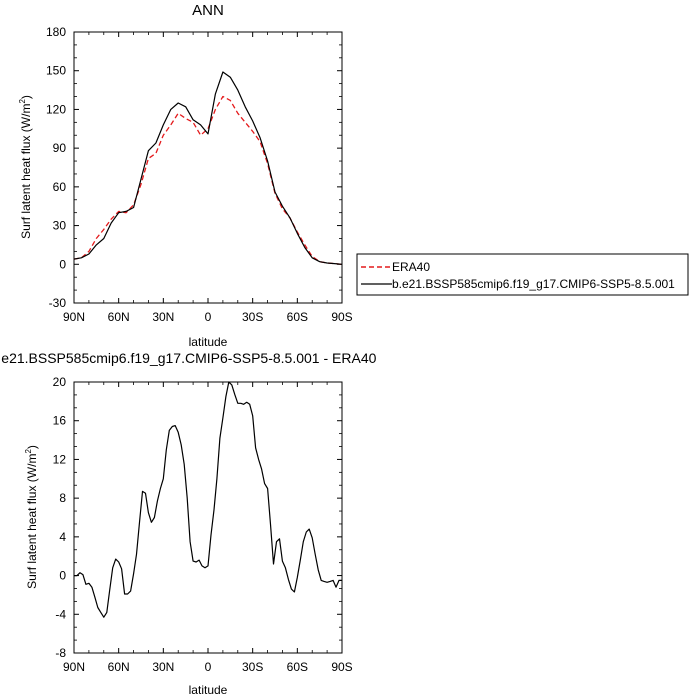 This screenshot has height=700, width=700. I want to click on y-tick-label: -8, so click(60, 653).